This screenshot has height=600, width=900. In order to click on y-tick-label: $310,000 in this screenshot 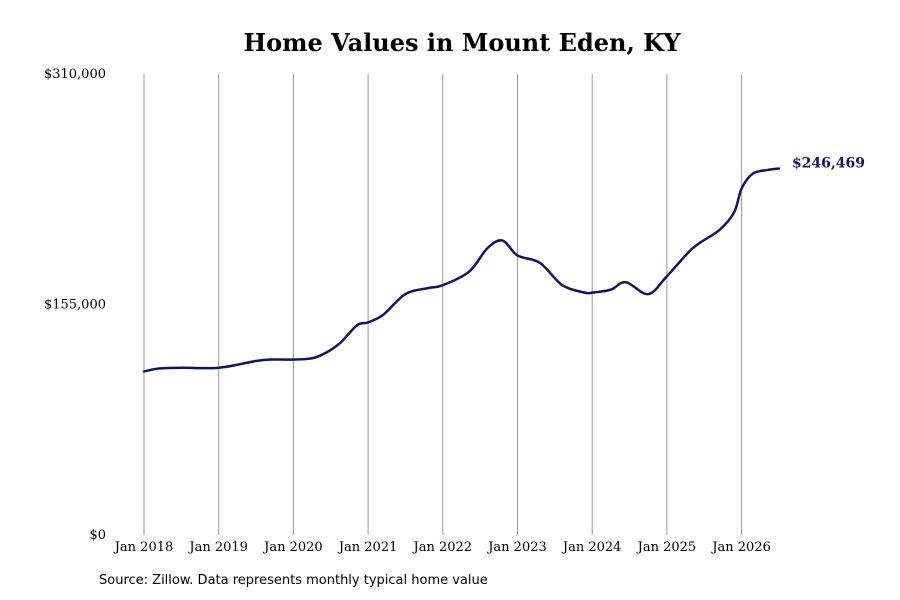, I will do `click(75, 74)`.